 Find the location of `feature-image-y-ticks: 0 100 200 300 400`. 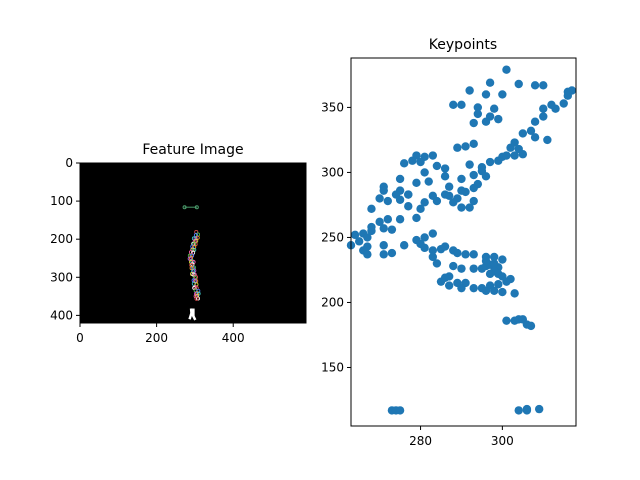

feature-image-y-ticks: 0 100 200 300 400 is located at coordinates (65, 239).